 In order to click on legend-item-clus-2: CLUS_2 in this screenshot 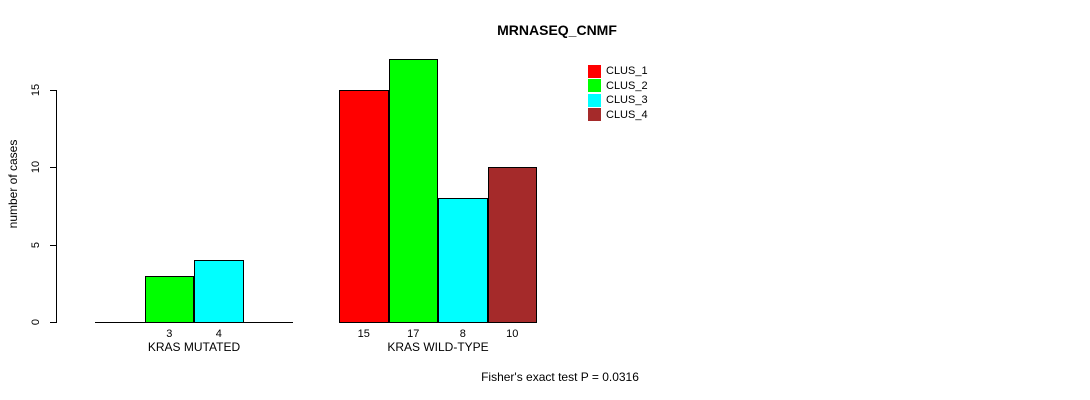, I will do `click(618, 86)`.